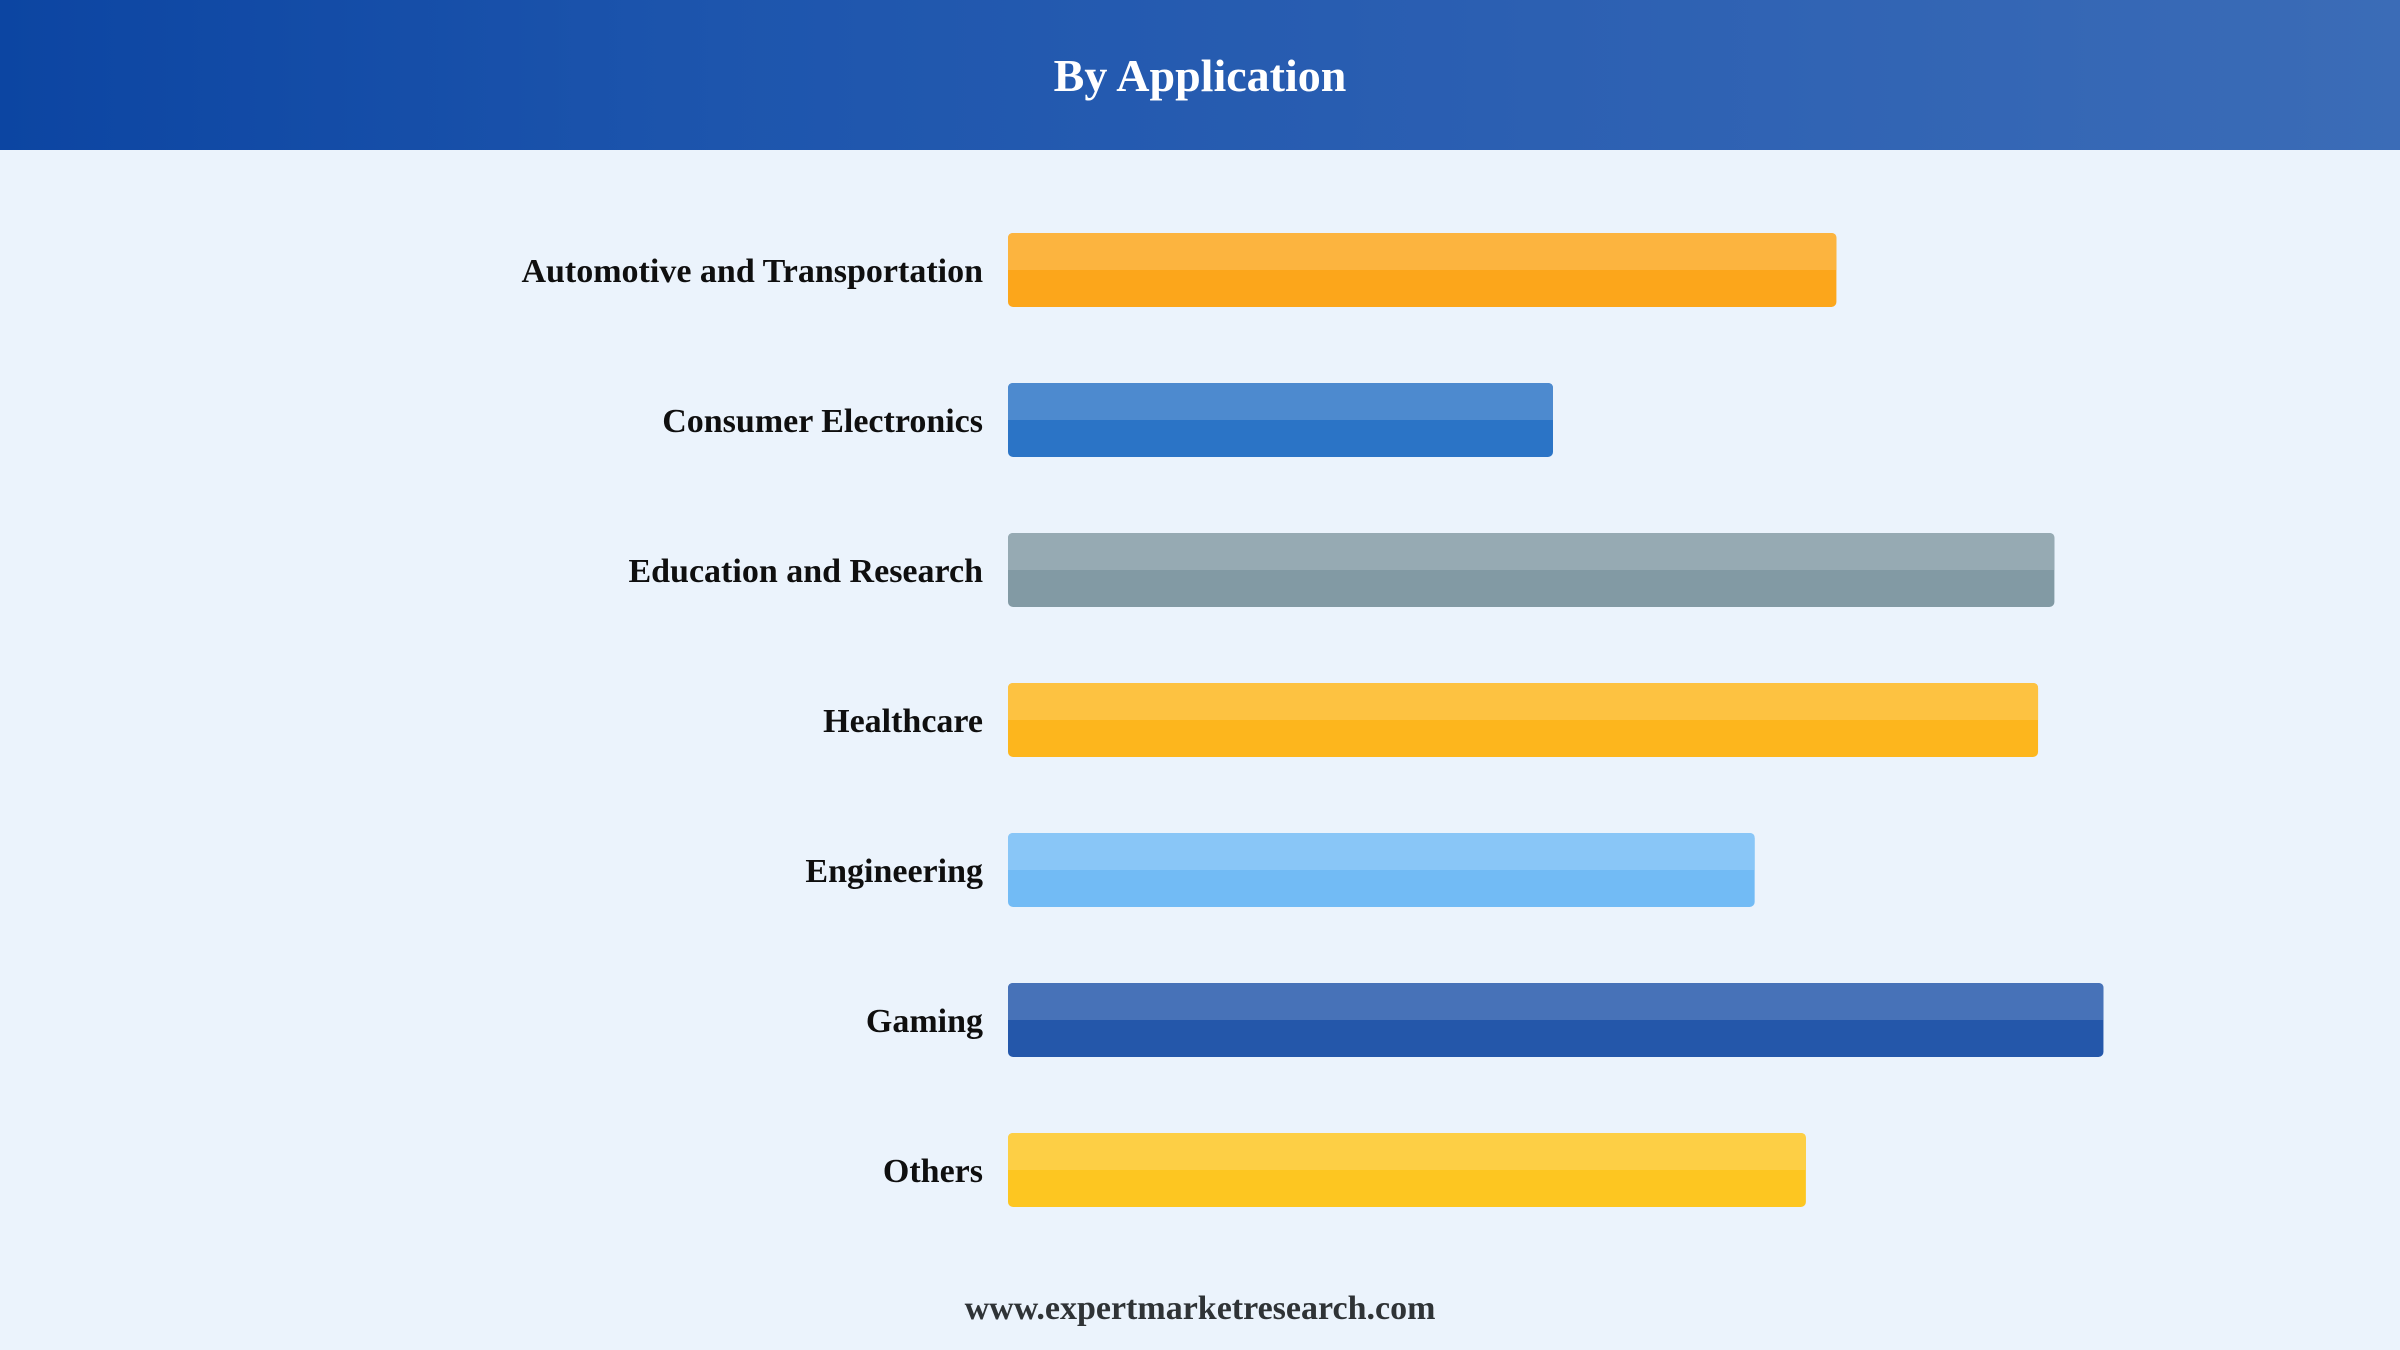 The width and height of the screenshot is (2400, 1350). What do you see at coordinates (752, 271) in the screenshot?
I see `category-label-automotive-and-transportation: Automotive and Transportation` at bounding box center [752, 271].